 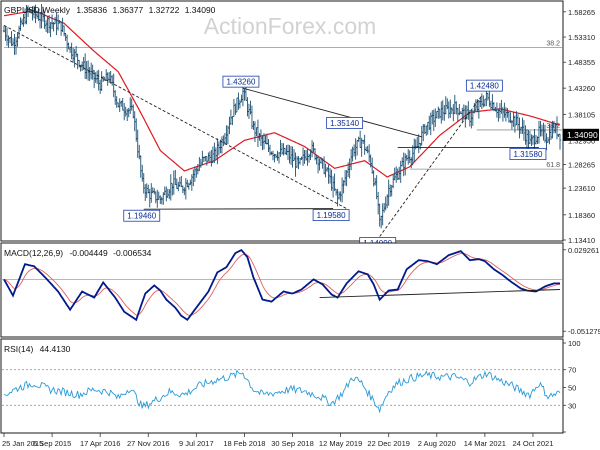 I want to click on rsi-tick-label: 50, so click(x=572, y=388).